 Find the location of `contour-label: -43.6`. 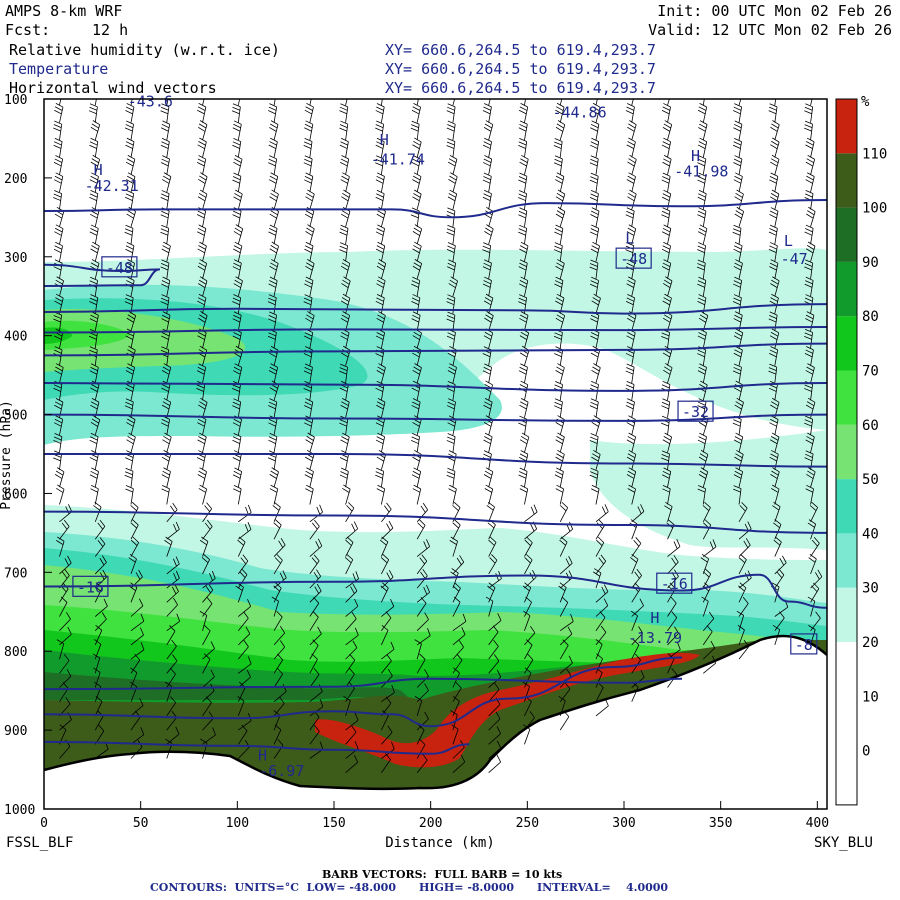

contour-label: -43.6 is located at coordinates (150, 101).